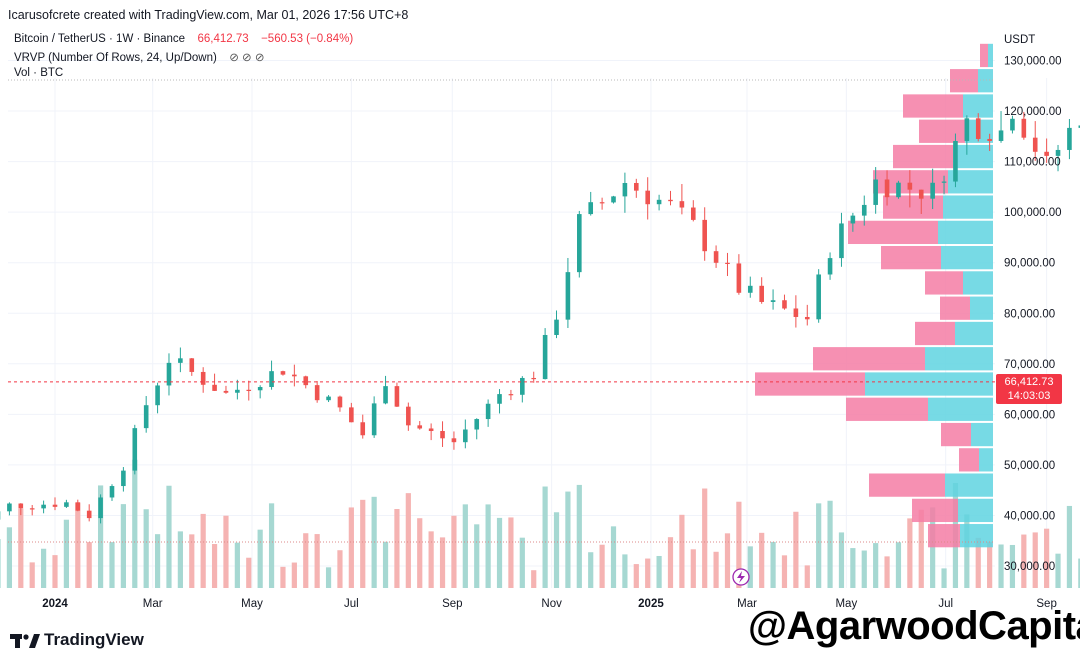 Image resolution: width=1080 pixels, height=668 pixels. I want to click on tradingview-logo-icon, so click(25, 641).